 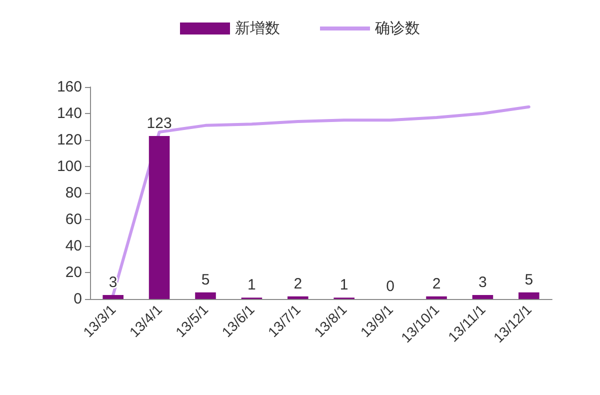 What do you see at coordinates (390, 286) in the screenshot?
I see `data-label: 0` at bounding box center [390, 286].